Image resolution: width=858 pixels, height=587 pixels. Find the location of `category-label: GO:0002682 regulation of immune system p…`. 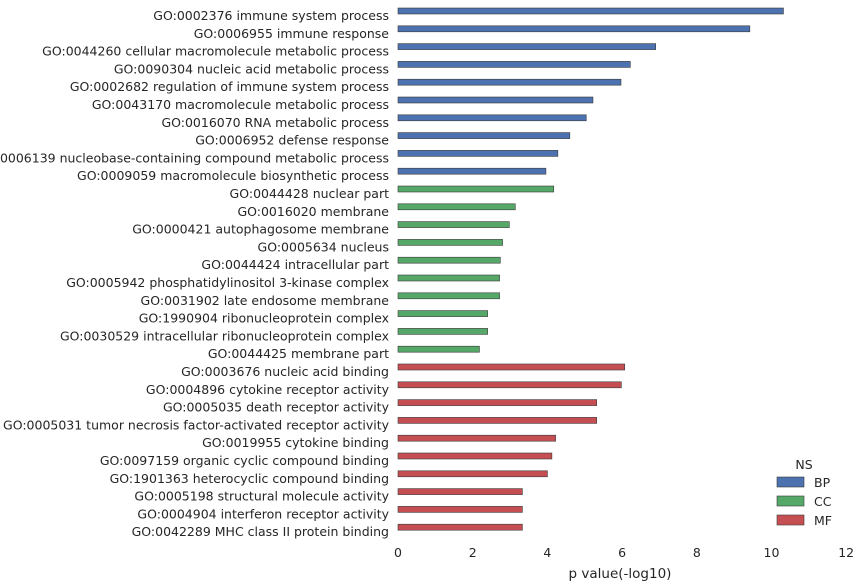

category-label: GO:0002682 regulation of immune system p… is located at coordinates (229, 86).